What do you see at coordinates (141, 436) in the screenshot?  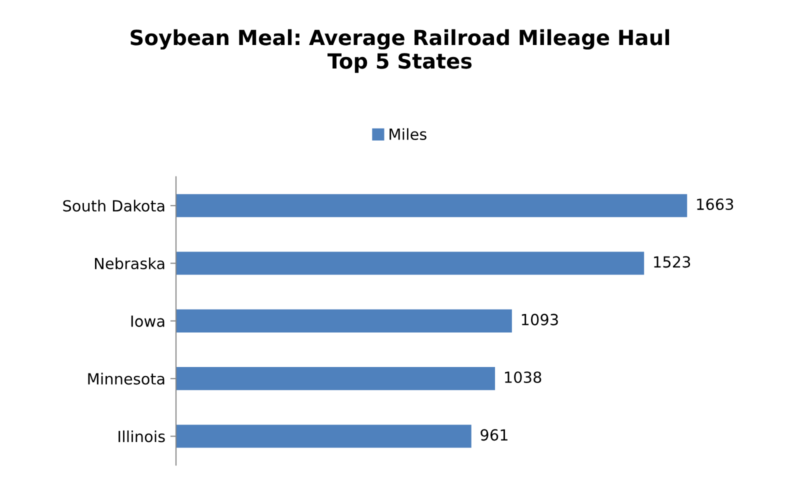 I see `y-tick-label: Illinois` at bounding box center [141, 436].